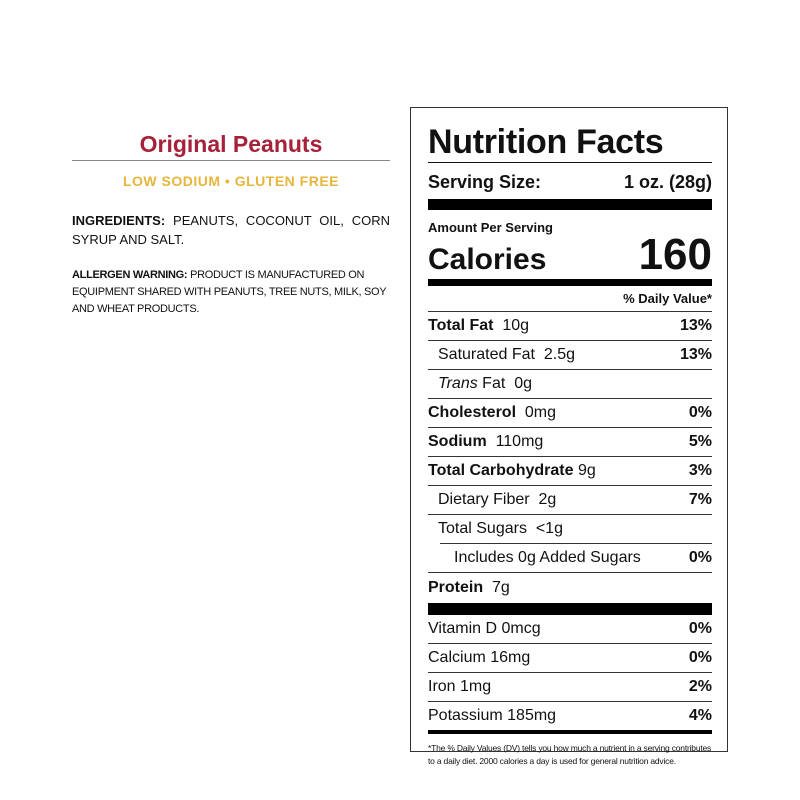 The image size is (800, 800). What do you see at coordinates (700, 470) in the screenshot?
I see `nutrient-dv: 3%` at bounding box center [700, 470].